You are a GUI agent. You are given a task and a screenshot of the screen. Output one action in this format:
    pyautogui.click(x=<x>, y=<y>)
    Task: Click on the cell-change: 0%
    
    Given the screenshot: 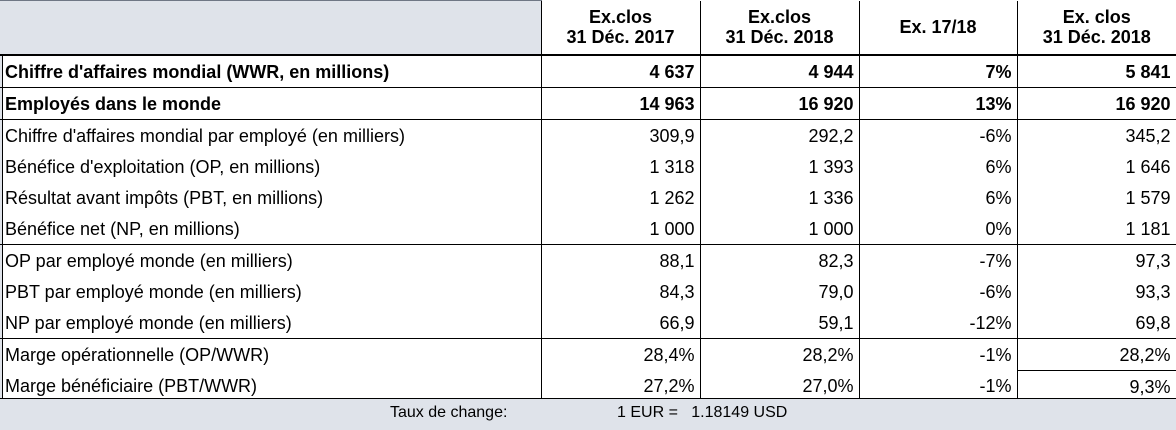 What is the action you would take?
    pyautogui.click(x=937, y=229)
    